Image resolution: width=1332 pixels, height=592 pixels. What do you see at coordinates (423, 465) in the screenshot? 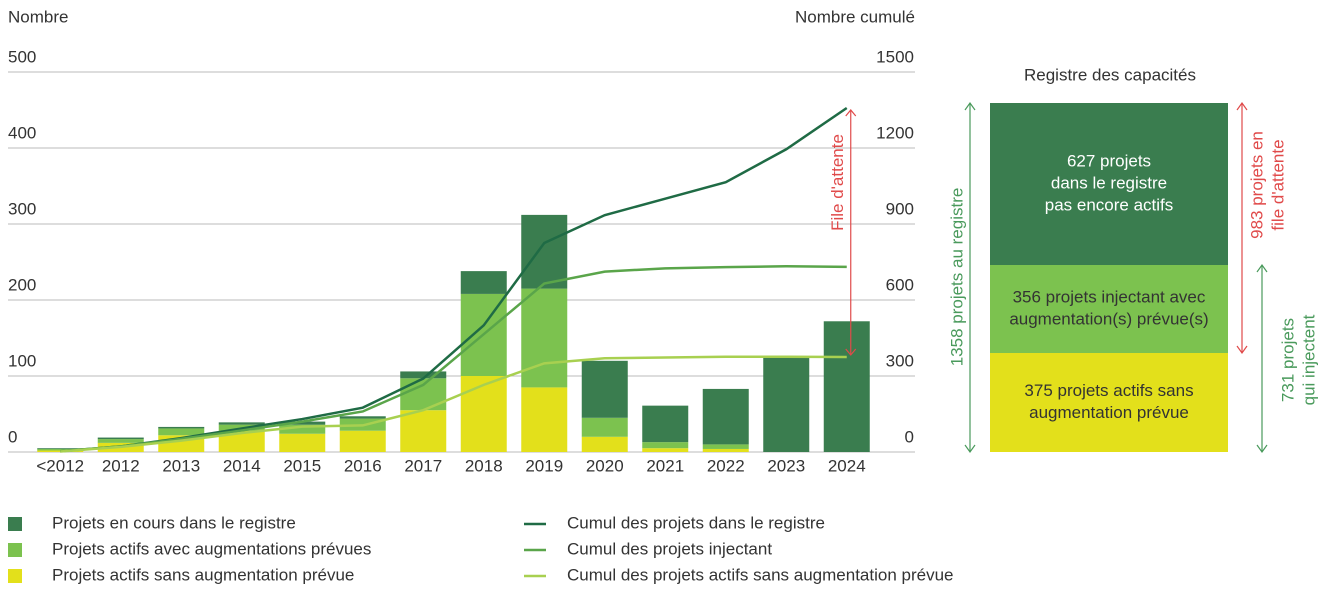
I see `x-tick-label: 2017` at bounding box center [423, 465].